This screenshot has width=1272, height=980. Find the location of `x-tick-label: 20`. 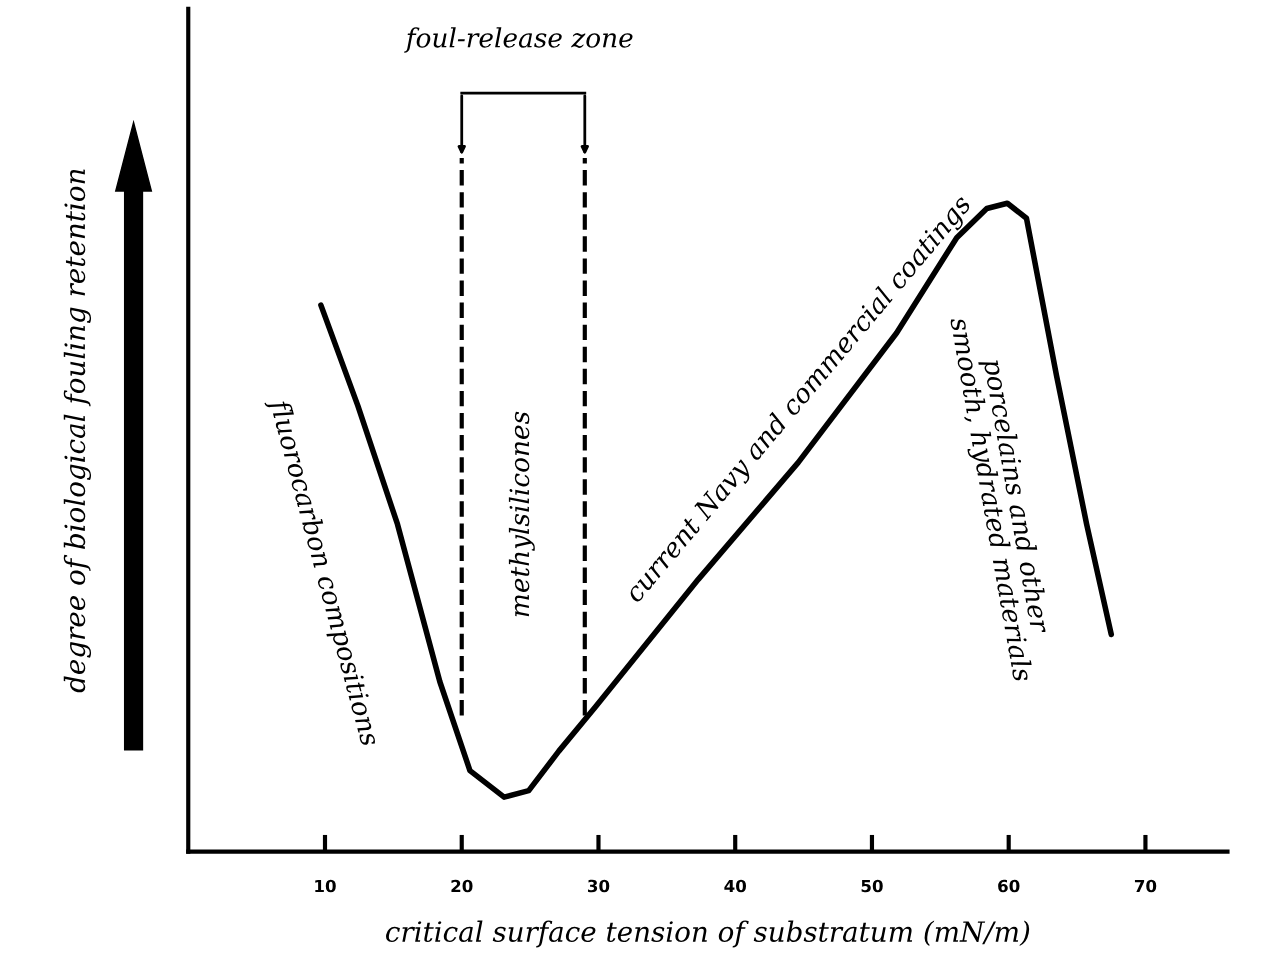

x-tick-label: 20 is located at coordinates (462, 886).